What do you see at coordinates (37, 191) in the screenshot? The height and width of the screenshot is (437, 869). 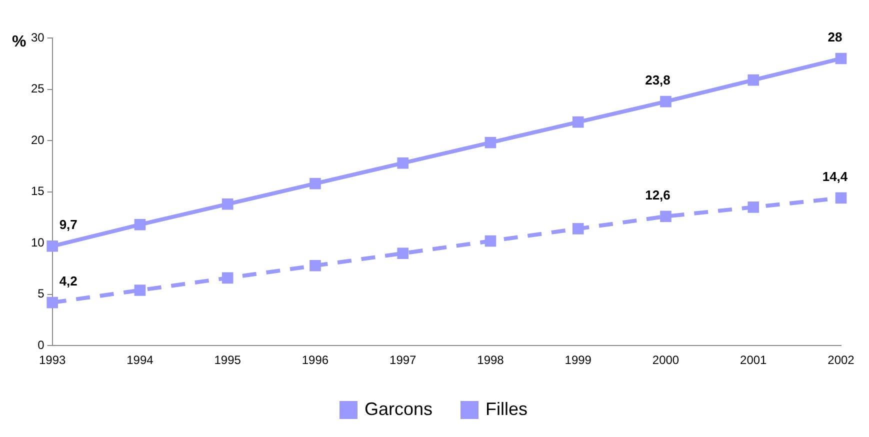 I see `y-tick-label: 15` at bounding box center [37, 191].